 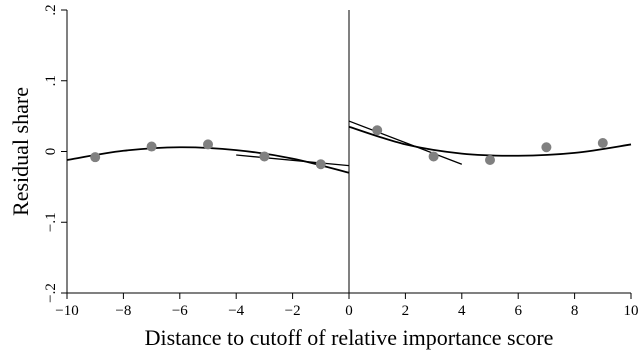 I want to click on y-axis-label: Residual share, so click(x=20, y=151).